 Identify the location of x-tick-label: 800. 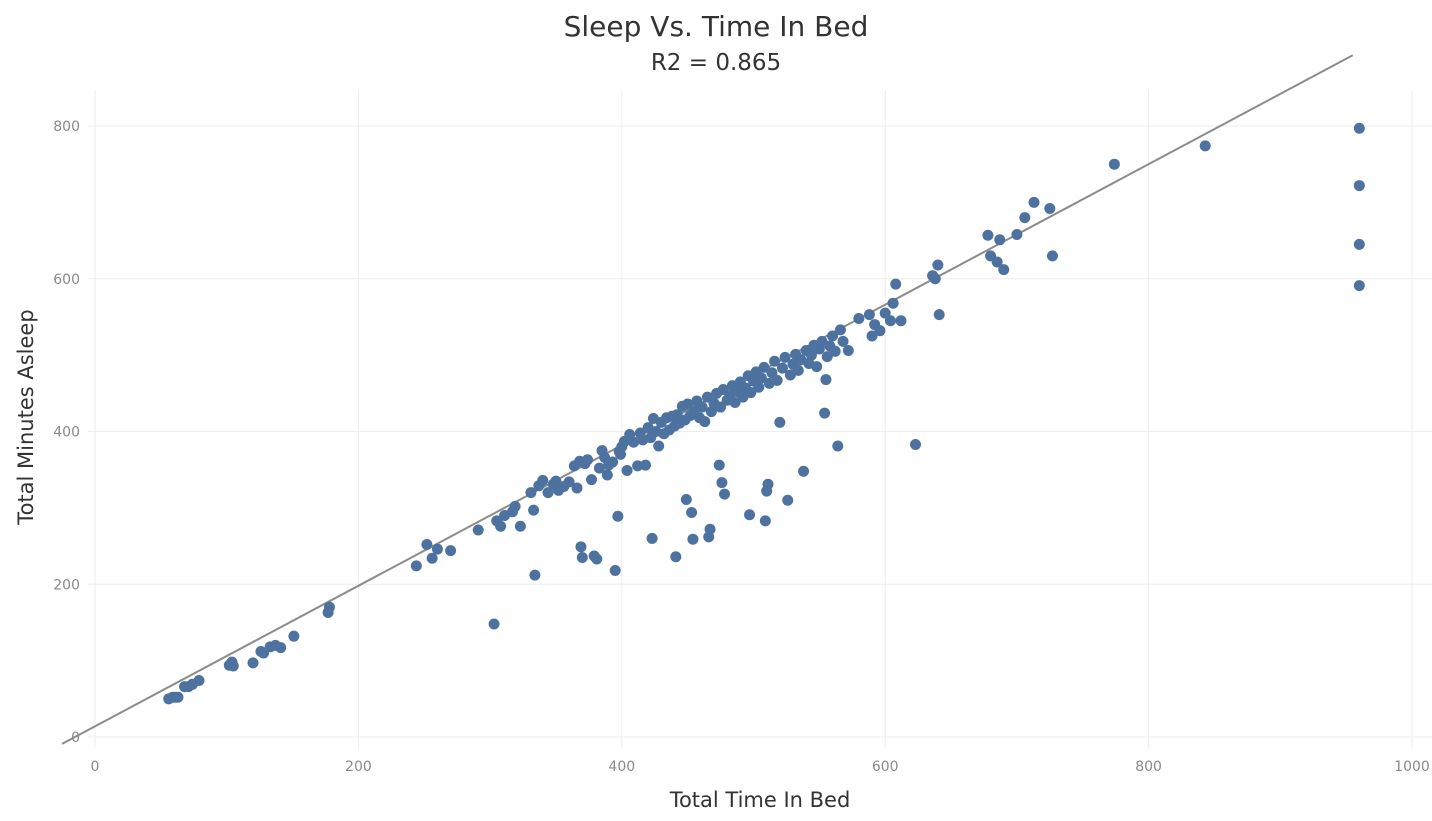
(1148, 767).